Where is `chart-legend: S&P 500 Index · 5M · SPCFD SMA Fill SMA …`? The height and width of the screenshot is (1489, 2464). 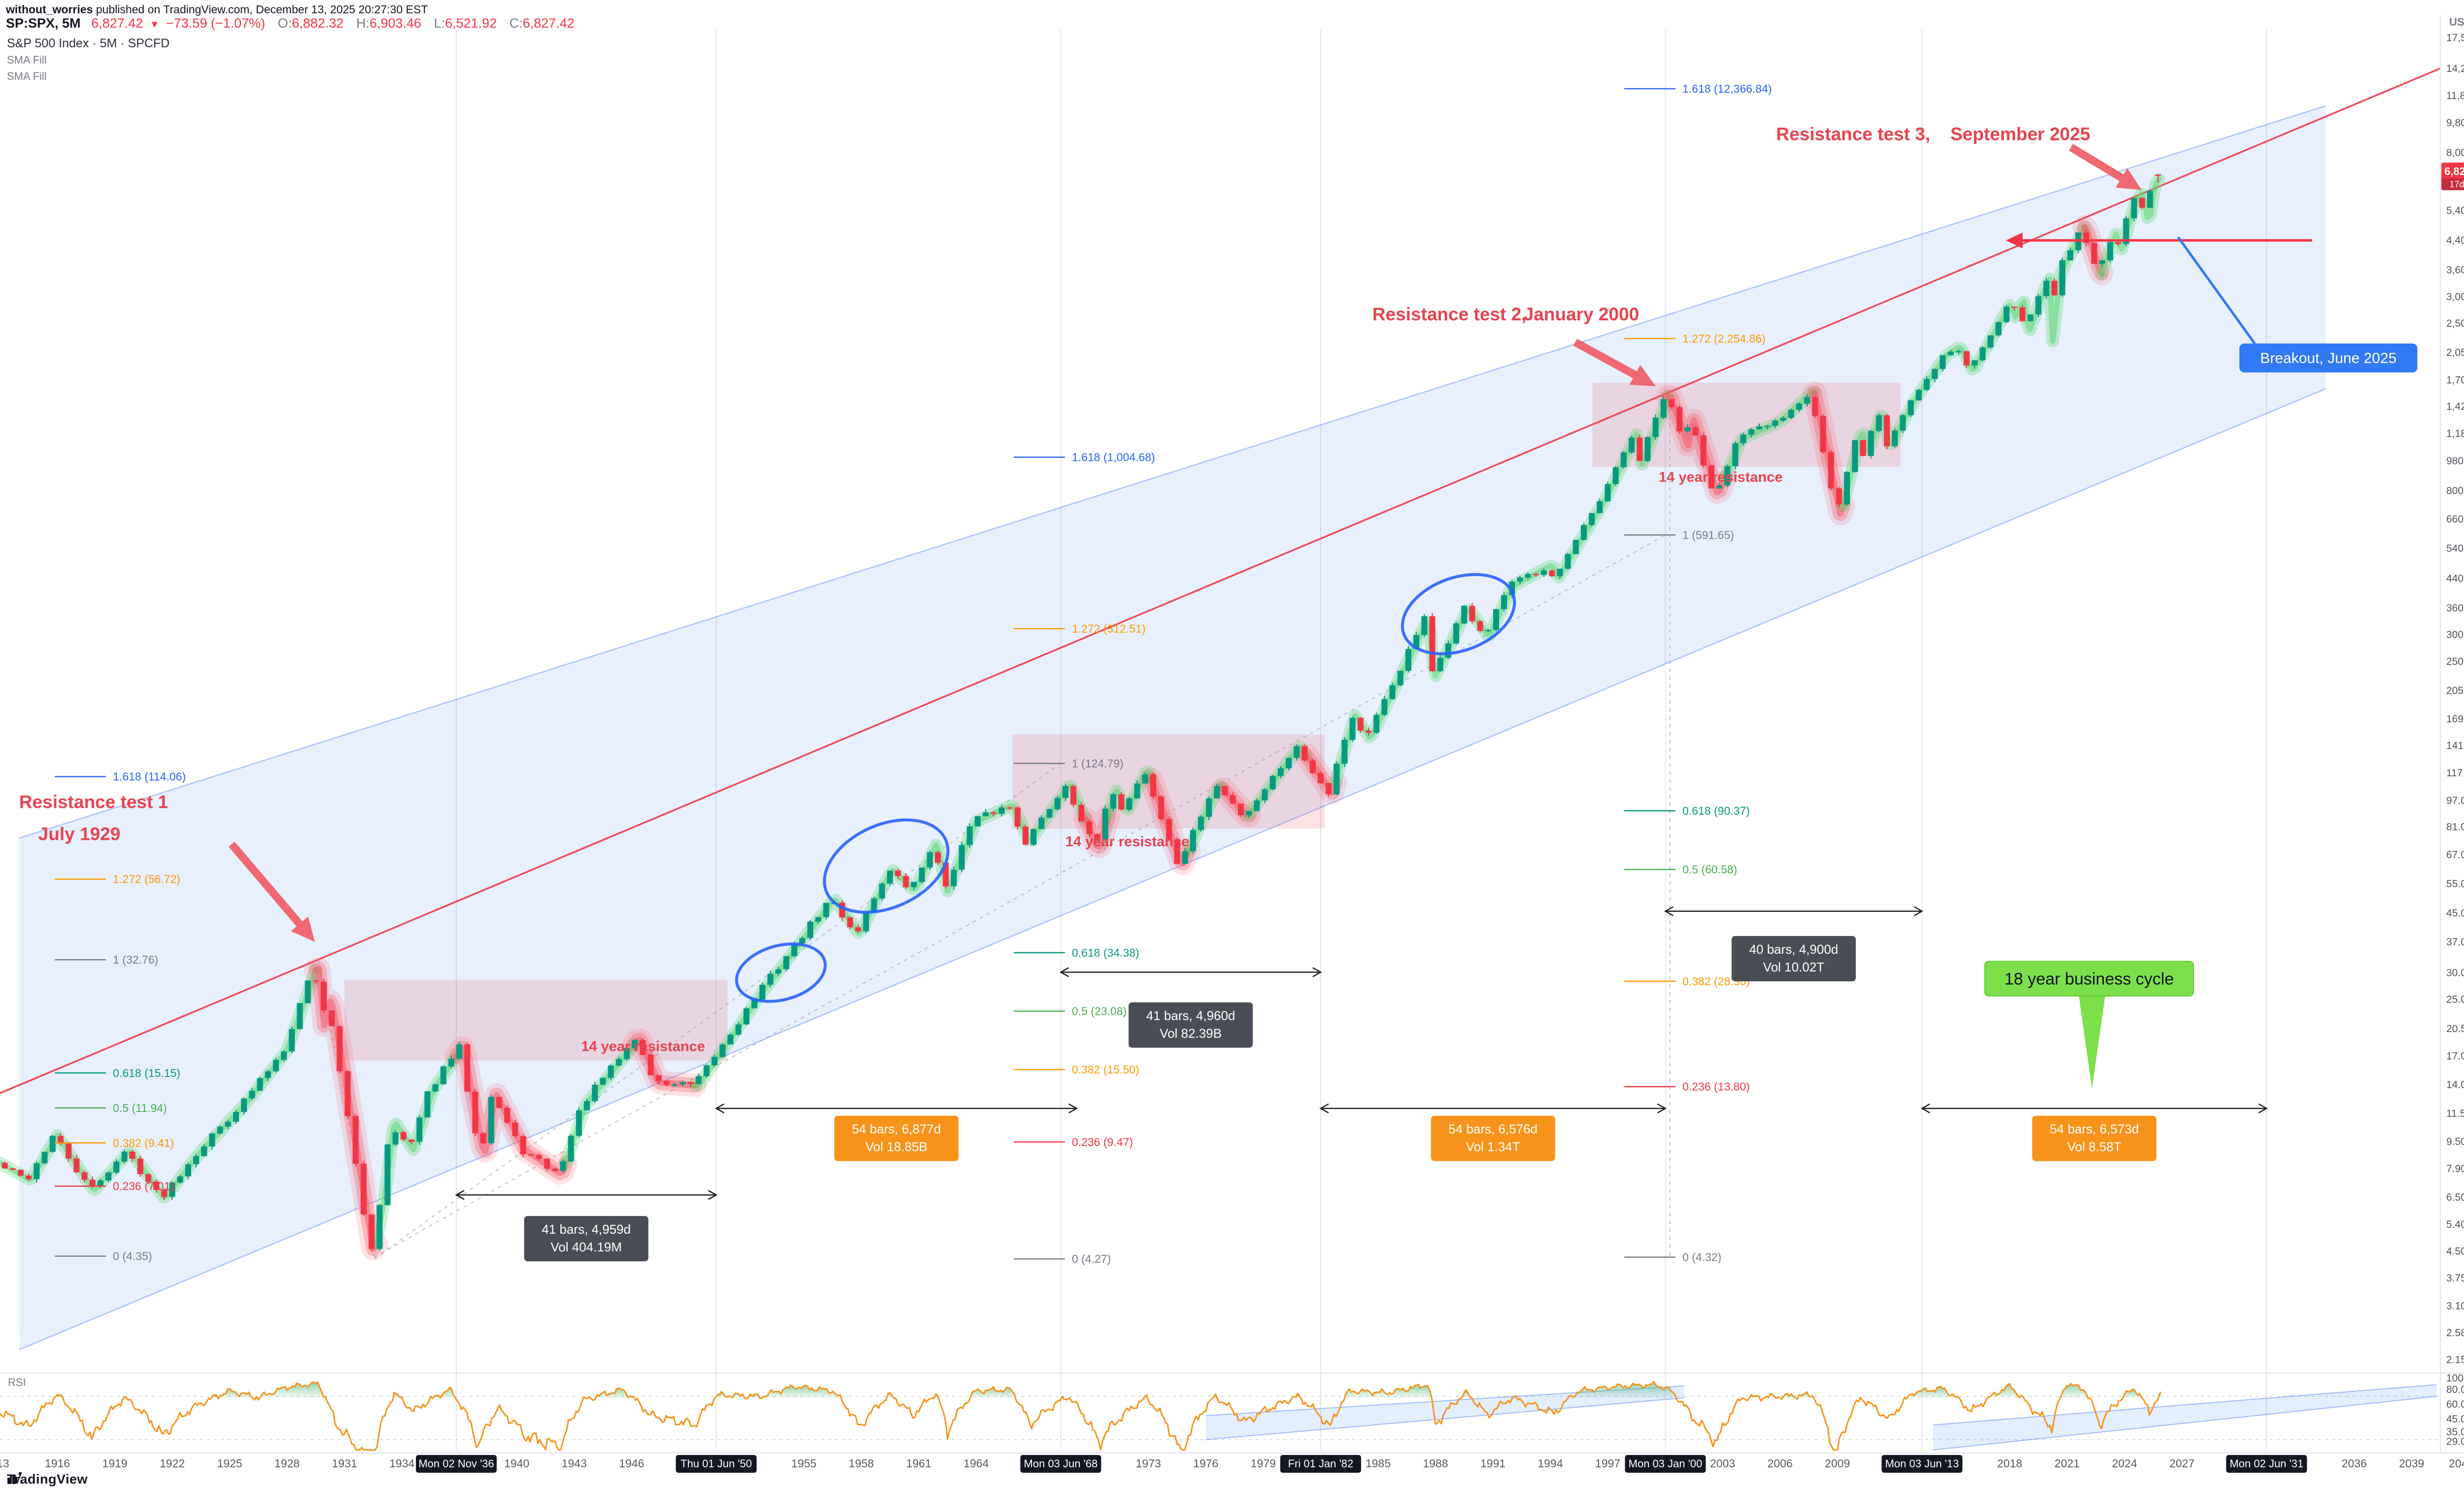 chart-legend: S&P 500 Index · 5M · SPCFD SMA Fill SMA … is located at coordinates (88, 59).